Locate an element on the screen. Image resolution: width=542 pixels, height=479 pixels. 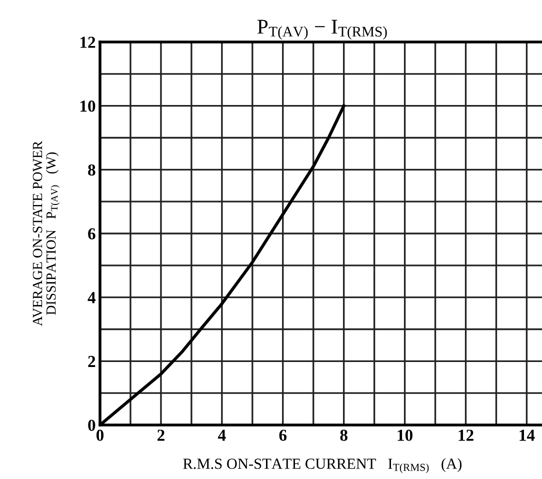
text: R.M.S ON-STATE CURRENT I$_{T(RMS)}$ (A) is located at coordinates (322, 466).